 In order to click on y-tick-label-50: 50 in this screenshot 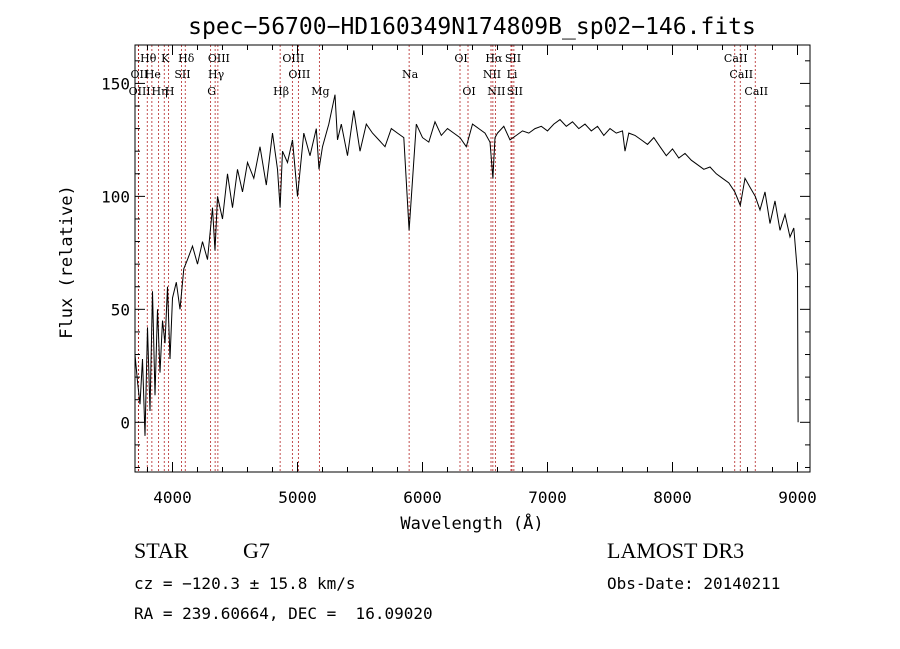, I will do `click(120, 309)`.